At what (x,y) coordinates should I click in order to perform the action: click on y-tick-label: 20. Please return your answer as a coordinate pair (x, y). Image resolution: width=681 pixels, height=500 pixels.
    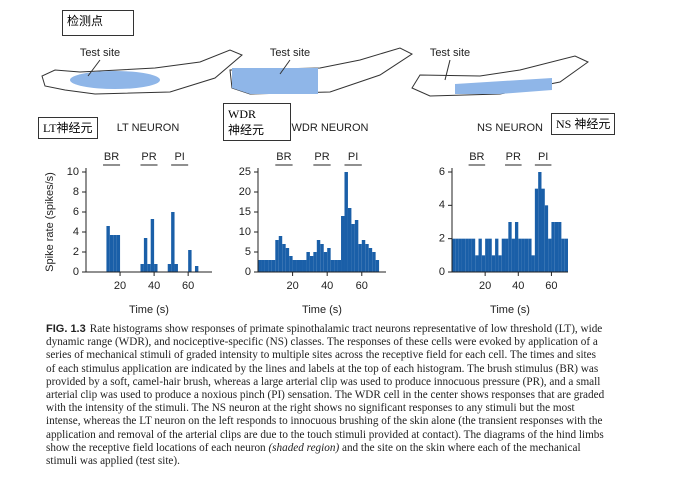
    Looking at the image, I should click on (245, 192).